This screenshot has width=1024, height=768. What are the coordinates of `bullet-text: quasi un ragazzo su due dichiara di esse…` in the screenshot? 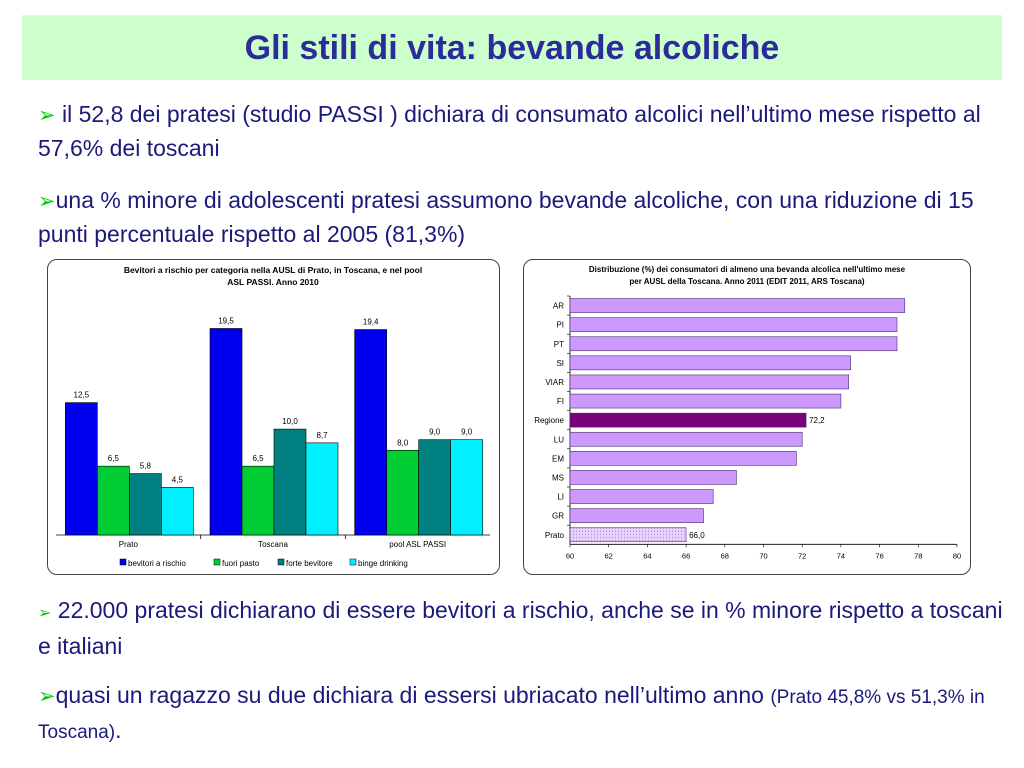 It's located at (413, 695).